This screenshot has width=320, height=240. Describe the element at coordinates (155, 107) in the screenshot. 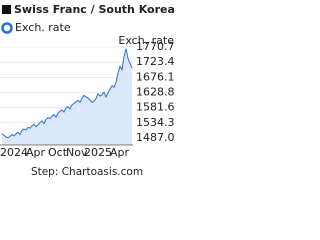

I see `y-tick-label: 1581.6` at that location.